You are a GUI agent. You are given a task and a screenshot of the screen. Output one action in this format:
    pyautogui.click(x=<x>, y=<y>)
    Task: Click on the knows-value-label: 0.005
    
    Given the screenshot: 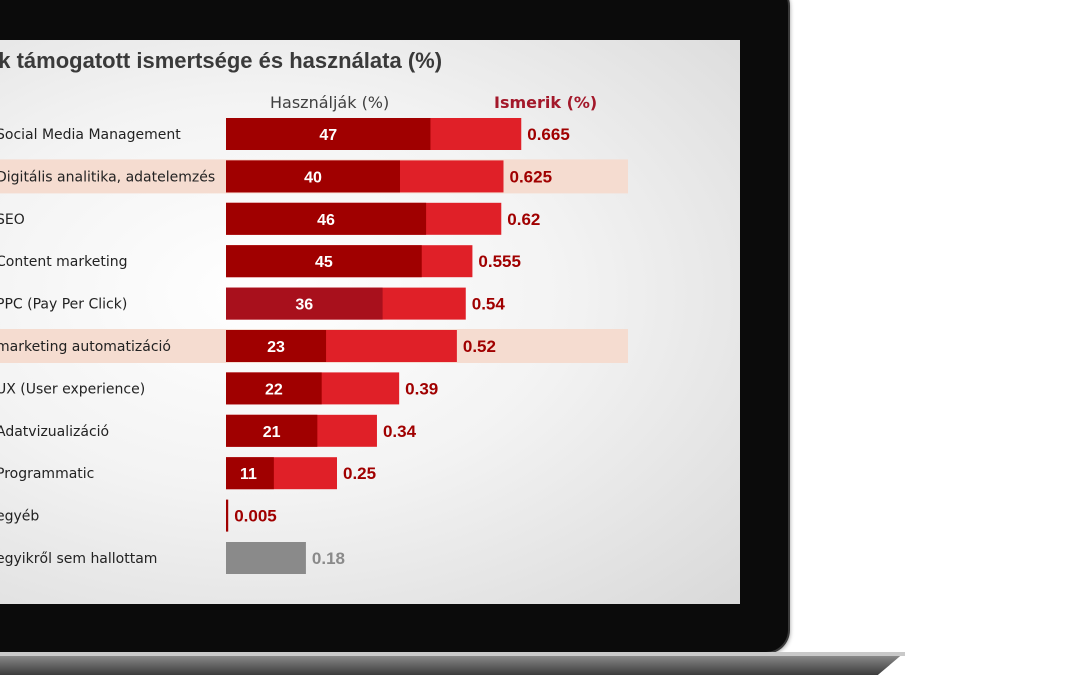 What is the action you would take?
    pyautogui.click(x=255, y=516)
    